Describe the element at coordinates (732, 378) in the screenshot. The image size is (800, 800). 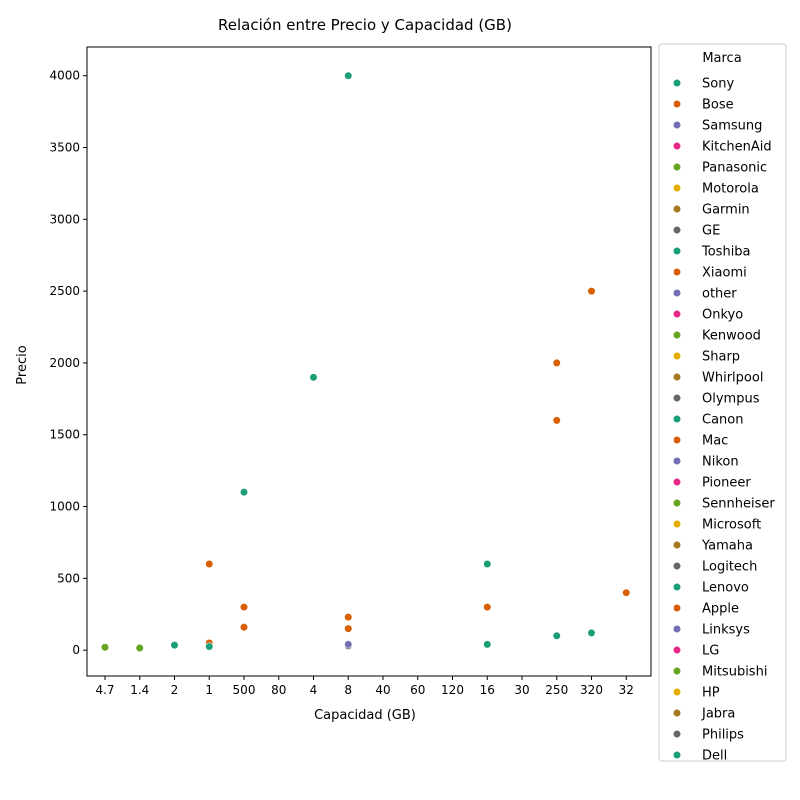
I see `legend-label: Whirlpool` at that location.